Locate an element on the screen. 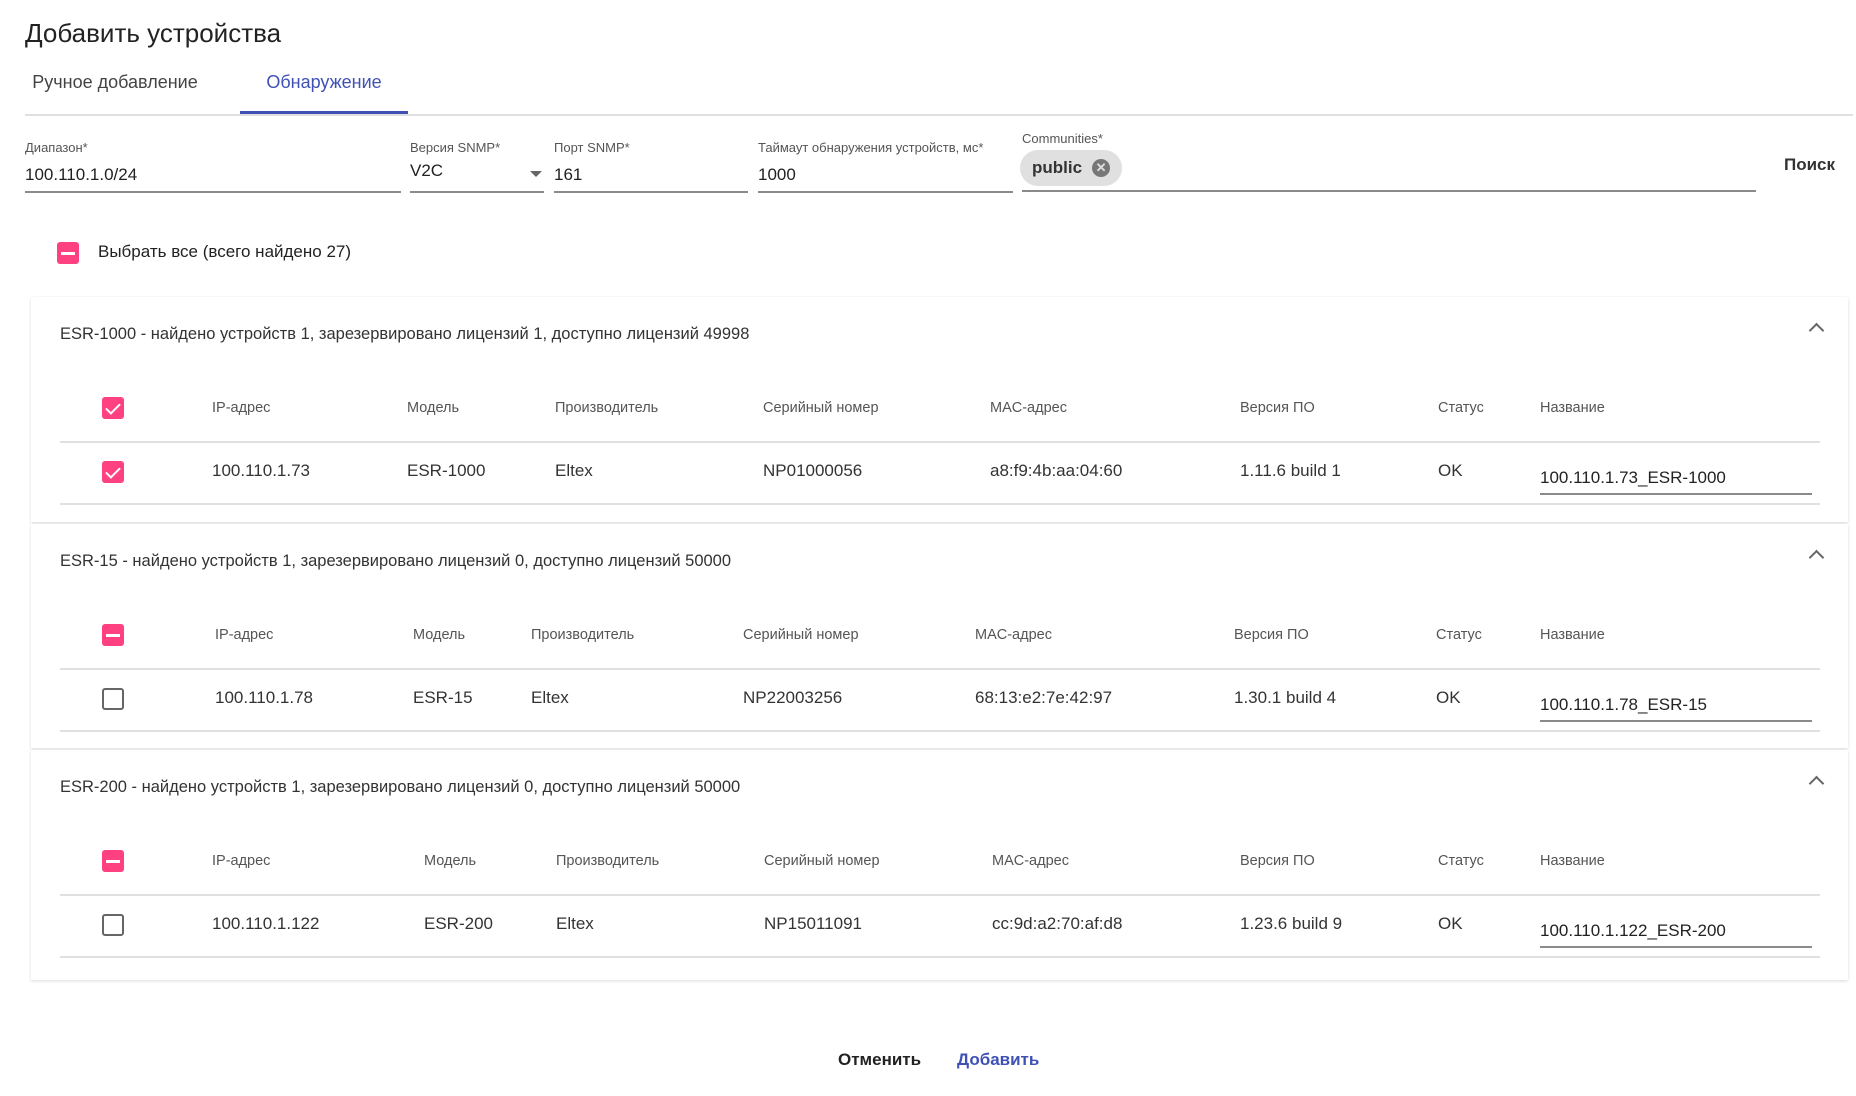 Image resolution: width=1856 pixels, height=1096 pixels. cell-serial: NP01000056 is located at coordinates (813, 470).